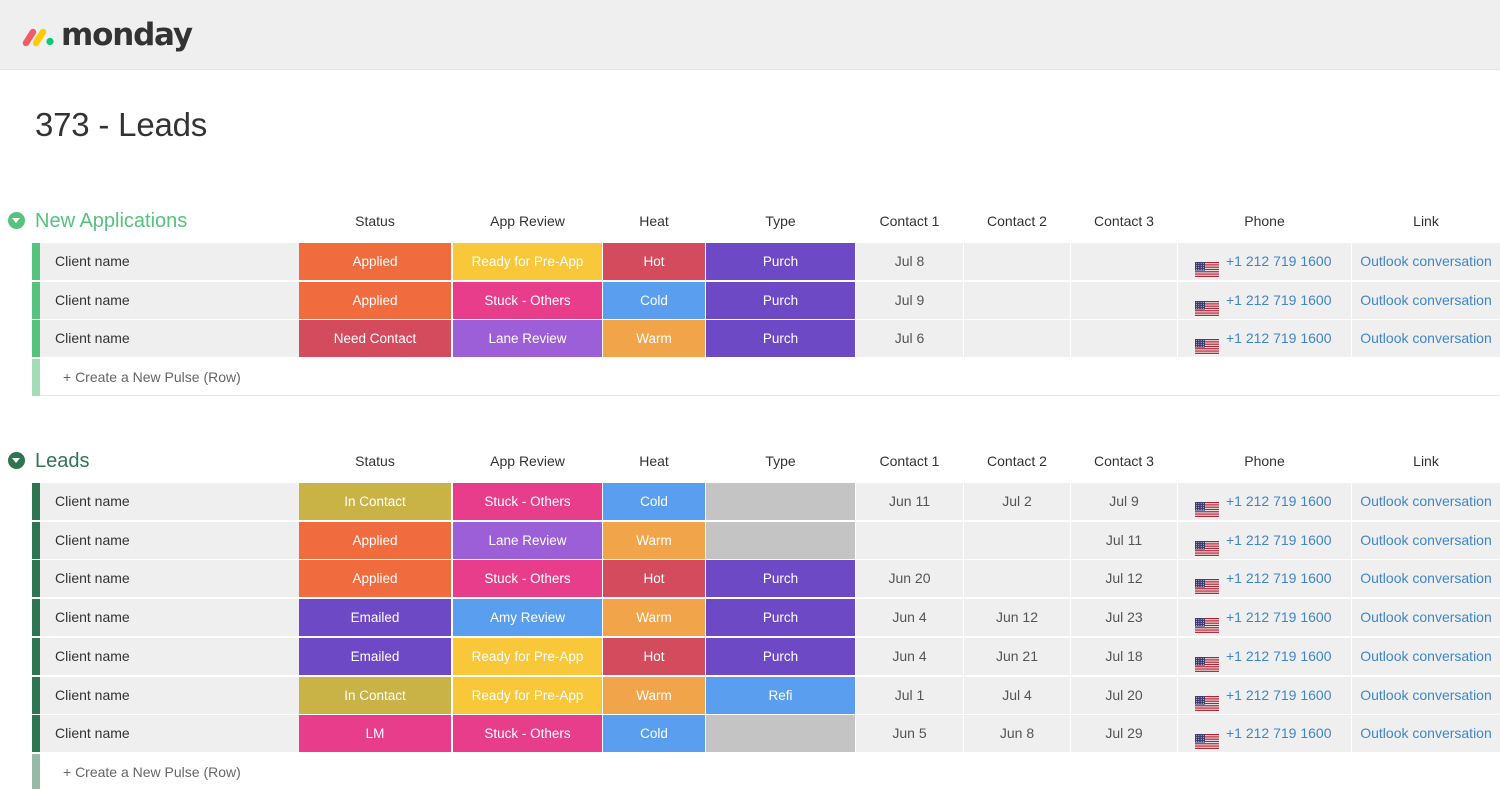 The height and width of the screenshot is (789, 1500). What do you see at coordinates (1017, 695) in the screenshot?
I see `contact2-date-cell: Jul 4` at bounding box center [1017, 695].